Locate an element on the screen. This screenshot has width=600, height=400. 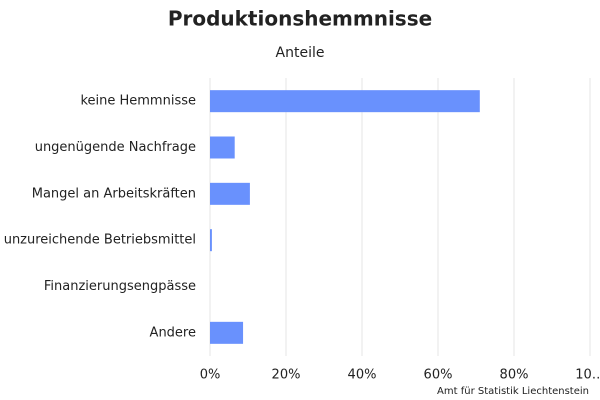
y-tick-label: keine Hemmnisse is located at coordinates (138, 101).